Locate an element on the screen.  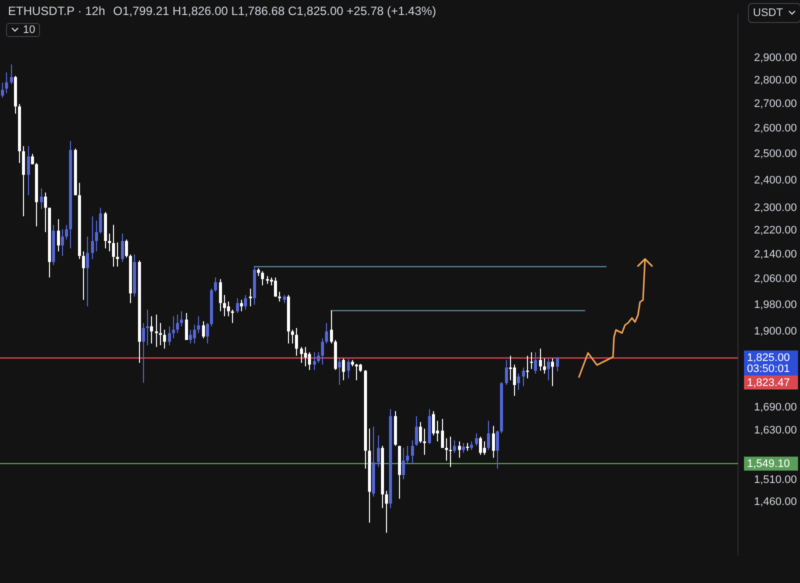
y-tick-label: 2,300.00 is located at coordinates (775, 208).